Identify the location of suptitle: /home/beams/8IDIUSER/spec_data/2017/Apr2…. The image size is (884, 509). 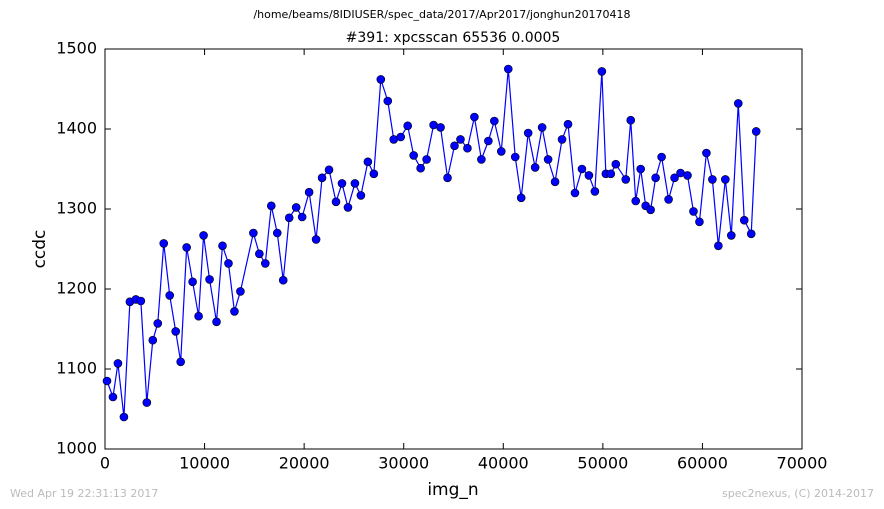
(441, 14).